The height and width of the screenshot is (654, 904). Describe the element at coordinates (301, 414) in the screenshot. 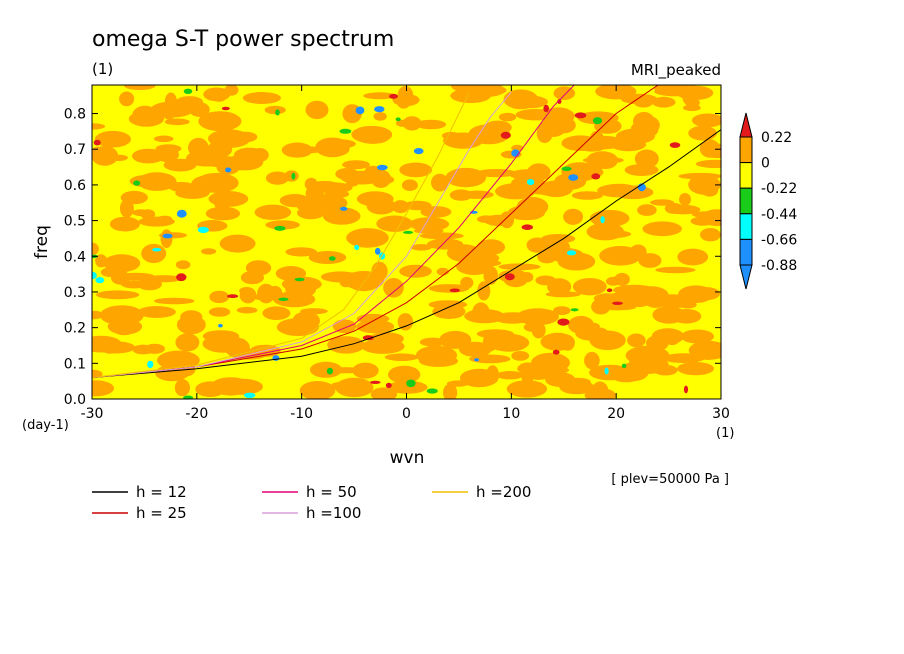

I see `x-tick-label: -10` at that location.